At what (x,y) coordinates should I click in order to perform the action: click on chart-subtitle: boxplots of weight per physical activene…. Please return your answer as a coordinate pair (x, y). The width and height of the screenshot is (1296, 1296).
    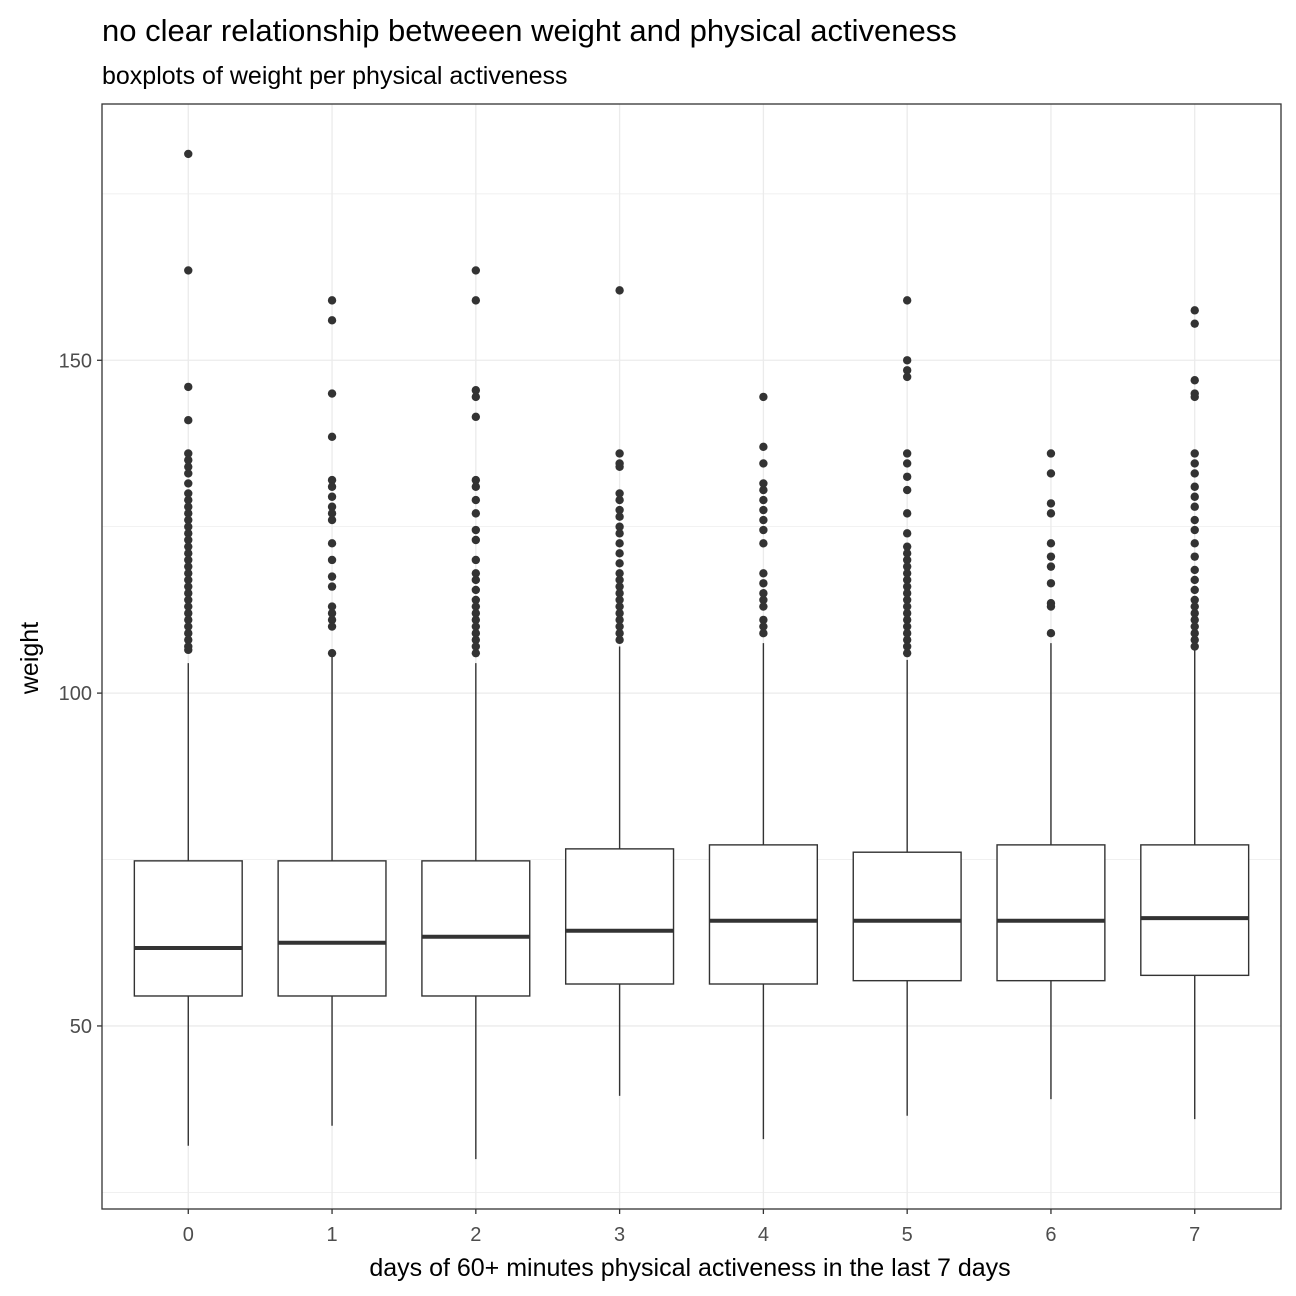
    Looking at the image, I should click on (335, 76).